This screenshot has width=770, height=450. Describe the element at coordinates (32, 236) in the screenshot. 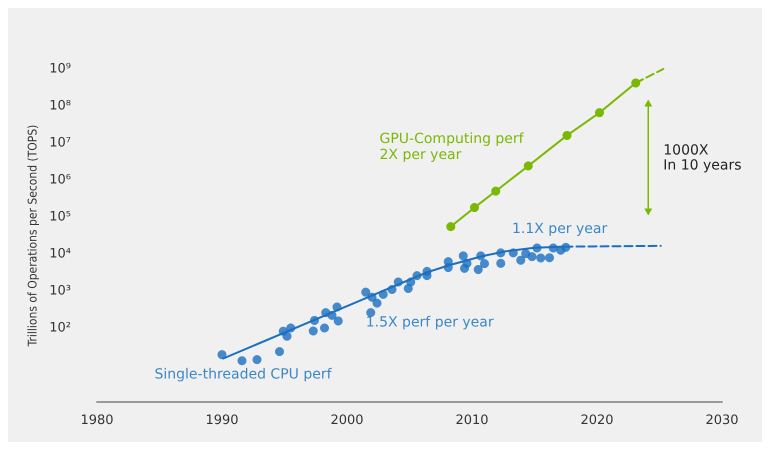

I see `y-axis-title: Trillions of Operations per Second (TOPS)` at that location.